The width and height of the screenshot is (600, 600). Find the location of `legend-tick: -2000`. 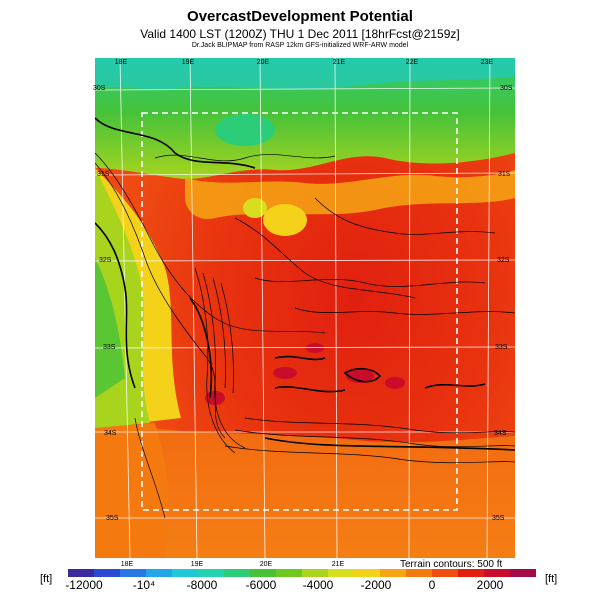

legend-tick: -2000 is located at coordinates (376, 585).